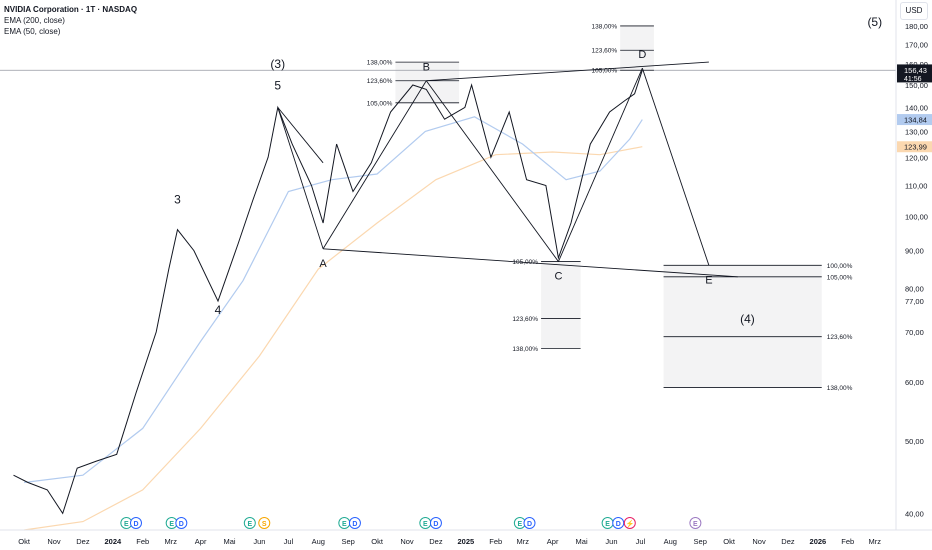 This screenshot has width=932, height=550. Describe the element at coordinates (436, 541) in the screenshot. I see `x-tick-label: Dez` at that location.